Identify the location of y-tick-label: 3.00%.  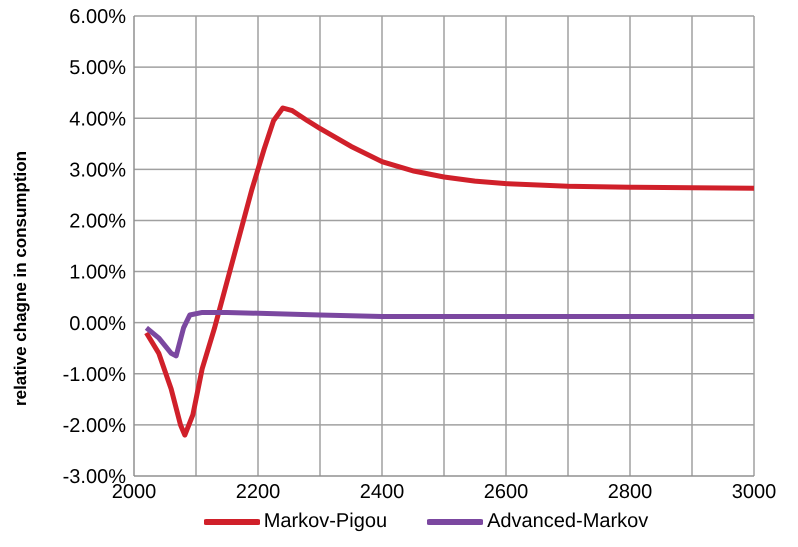
(97, 170).